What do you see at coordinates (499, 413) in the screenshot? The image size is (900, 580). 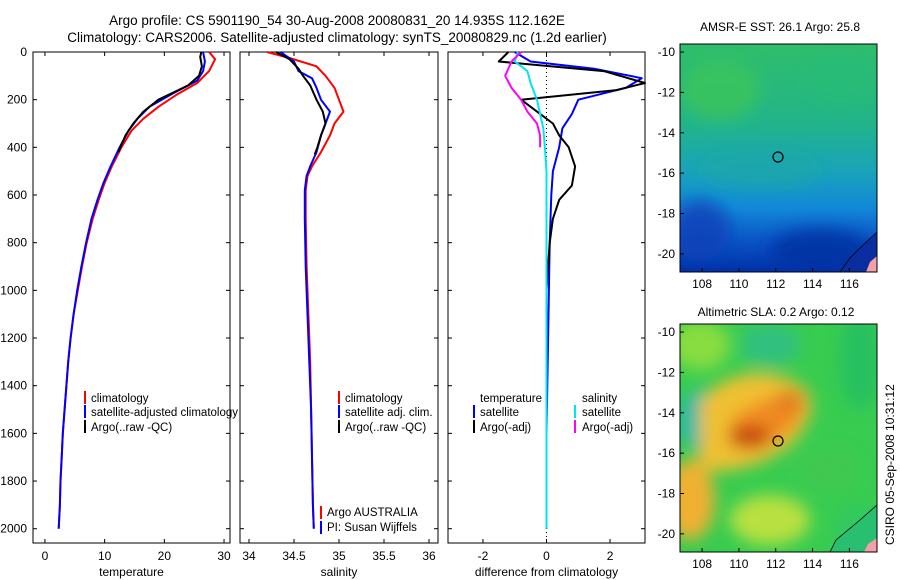 I see `legend-label-temp-satellite: satellite` at bounding box center [499, 413].